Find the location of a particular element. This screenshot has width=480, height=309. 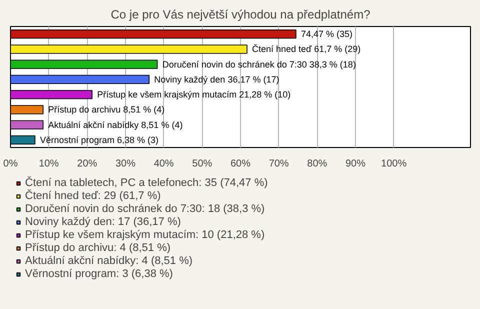

data-label: Aktuální akční nabídky 8,51 % (4) is located at coordinates (115, 125).